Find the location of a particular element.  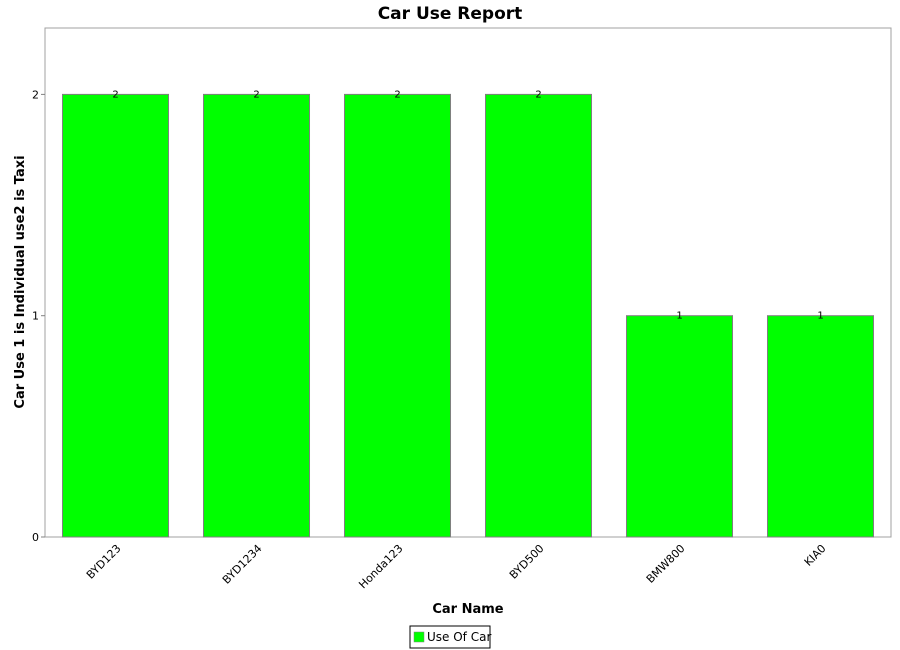

y-axis: 0 1 2 is located at coordinates (38, 316).